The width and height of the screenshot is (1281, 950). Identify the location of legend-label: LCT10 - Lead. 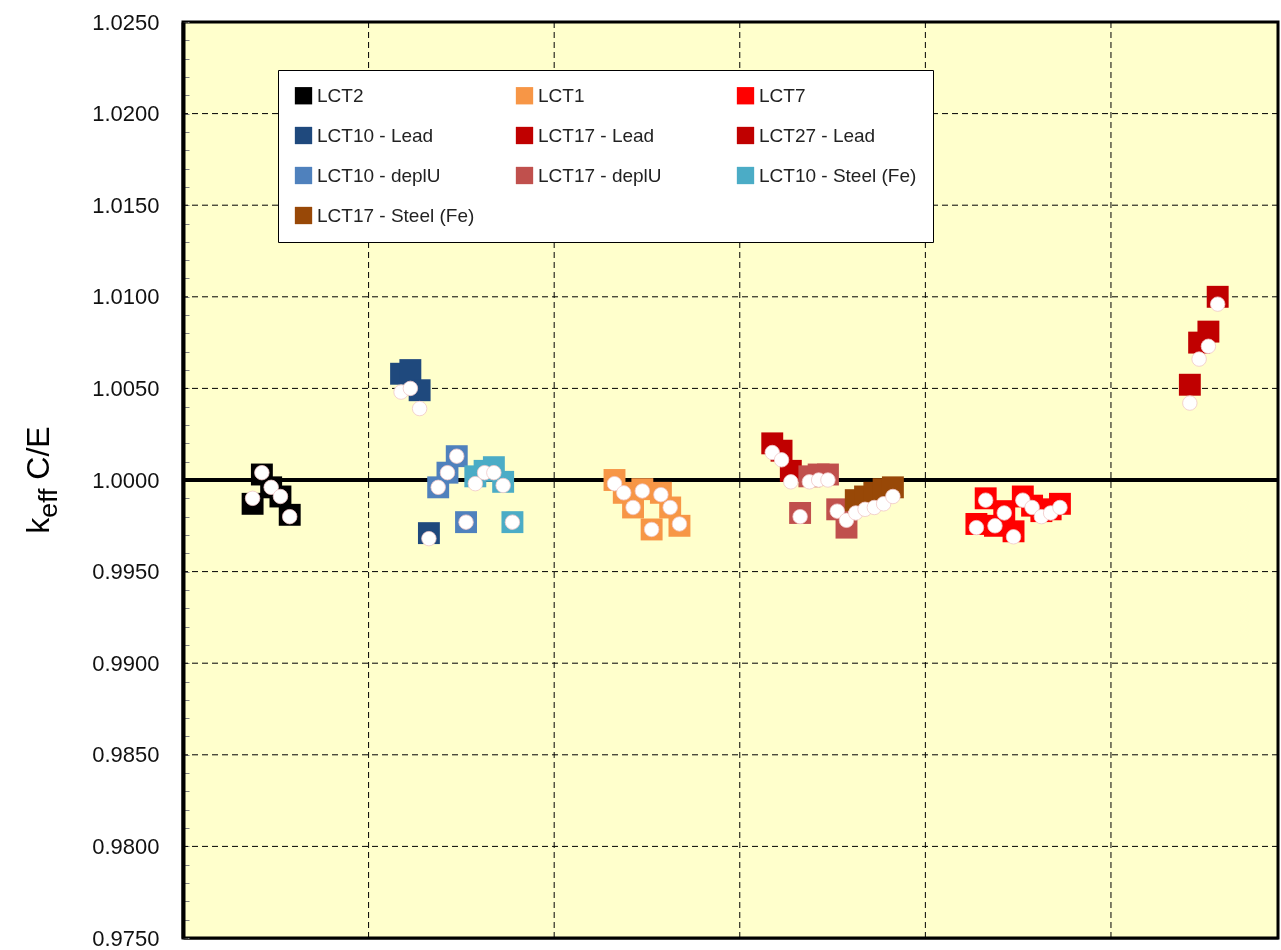
(375, 135).